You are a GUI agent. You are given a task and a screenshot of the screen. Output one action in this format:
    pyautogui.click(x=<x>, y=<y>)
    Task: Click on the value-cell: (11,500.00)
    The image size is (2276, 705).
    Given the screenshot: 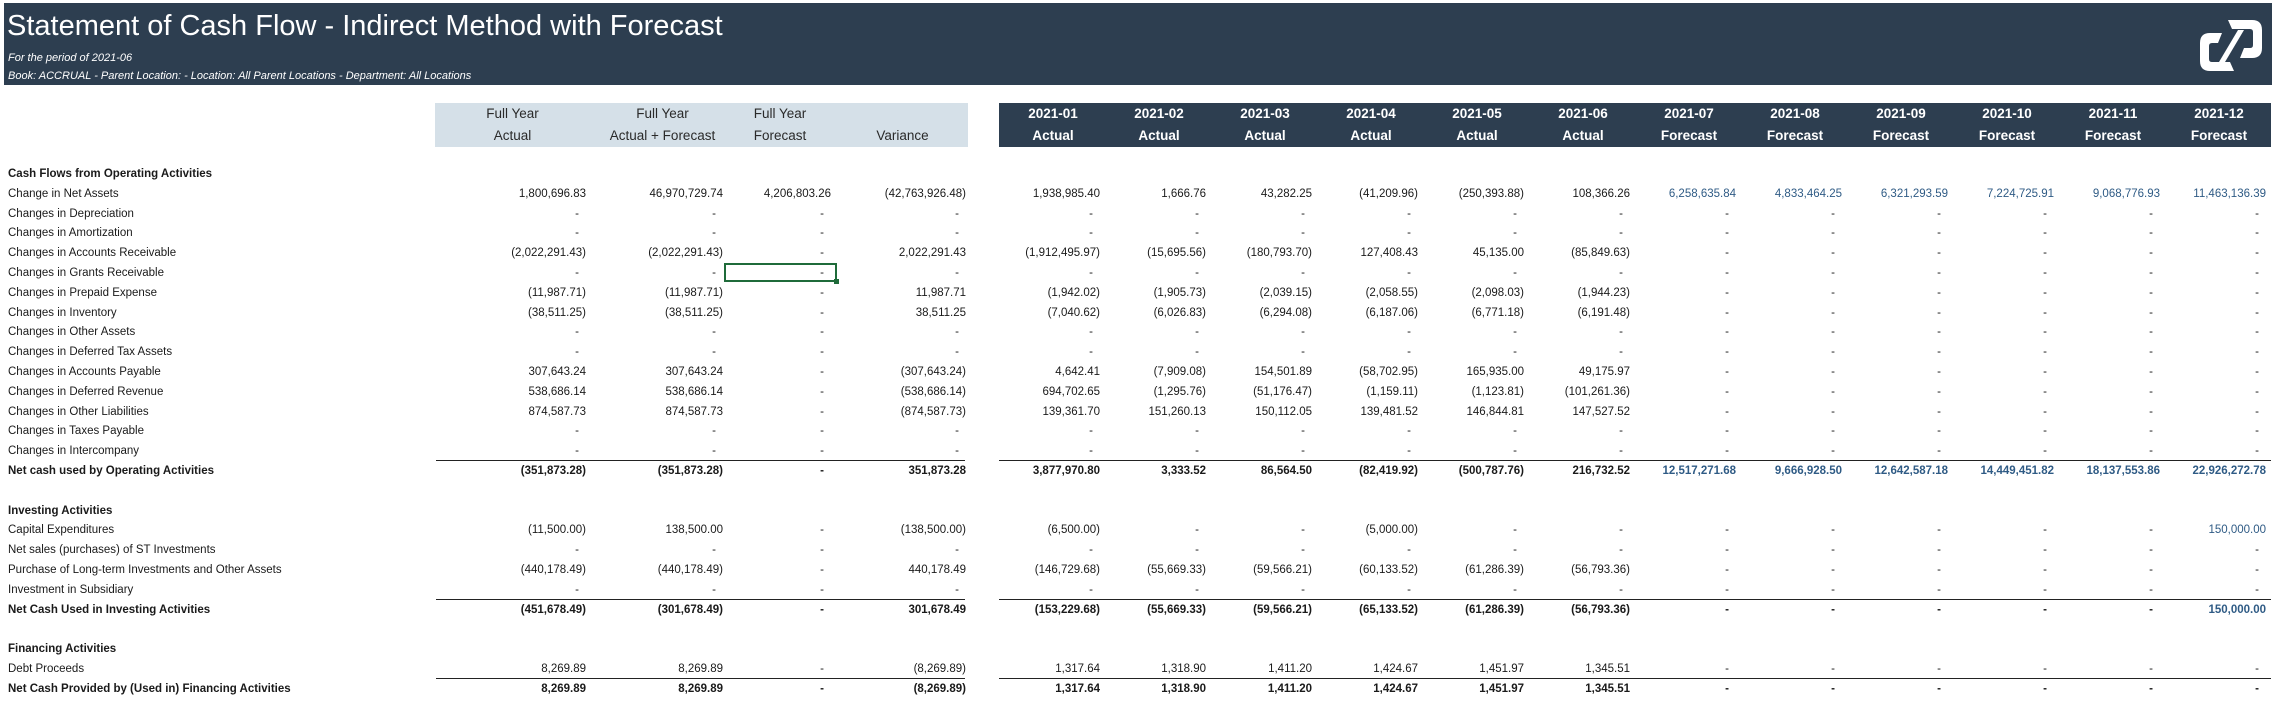 What is the action you would take?
    pyautogui.click(x=557, y=530)
    